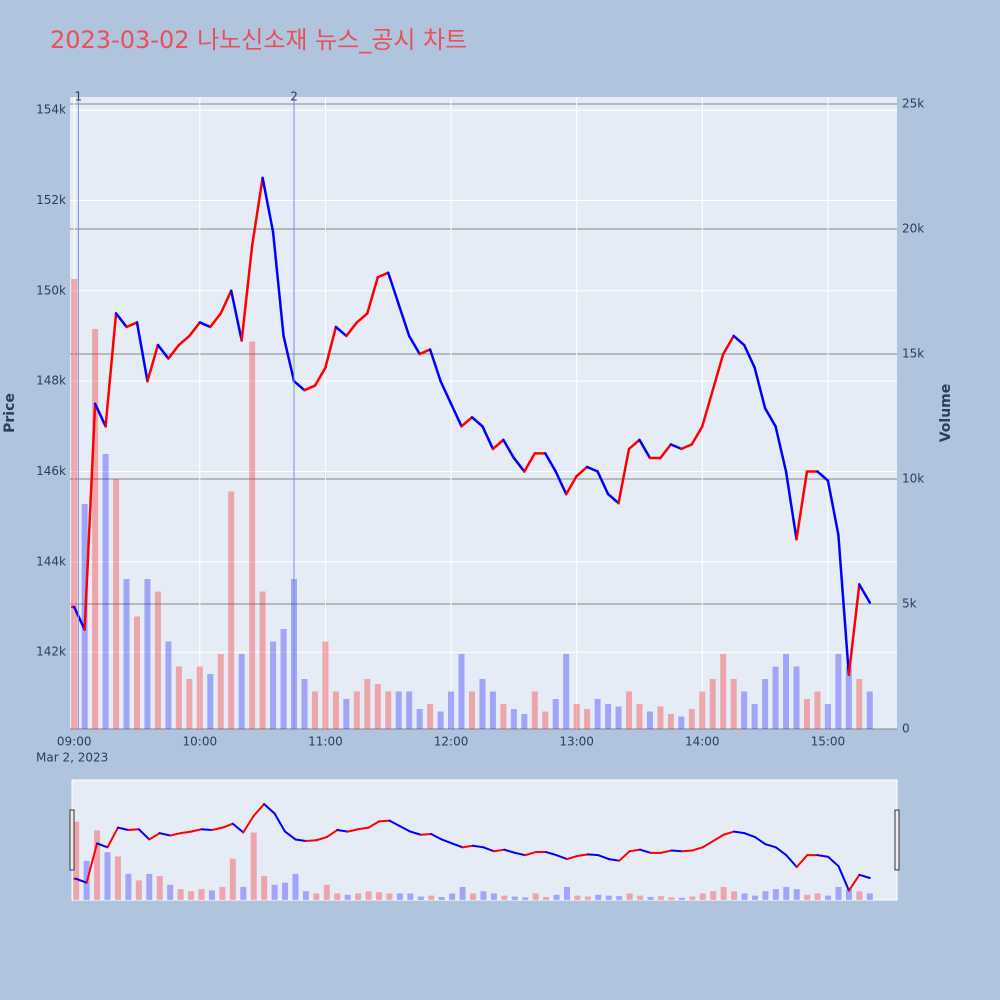  I want to click on y2-tick-label: 10k, so click(913, 479).